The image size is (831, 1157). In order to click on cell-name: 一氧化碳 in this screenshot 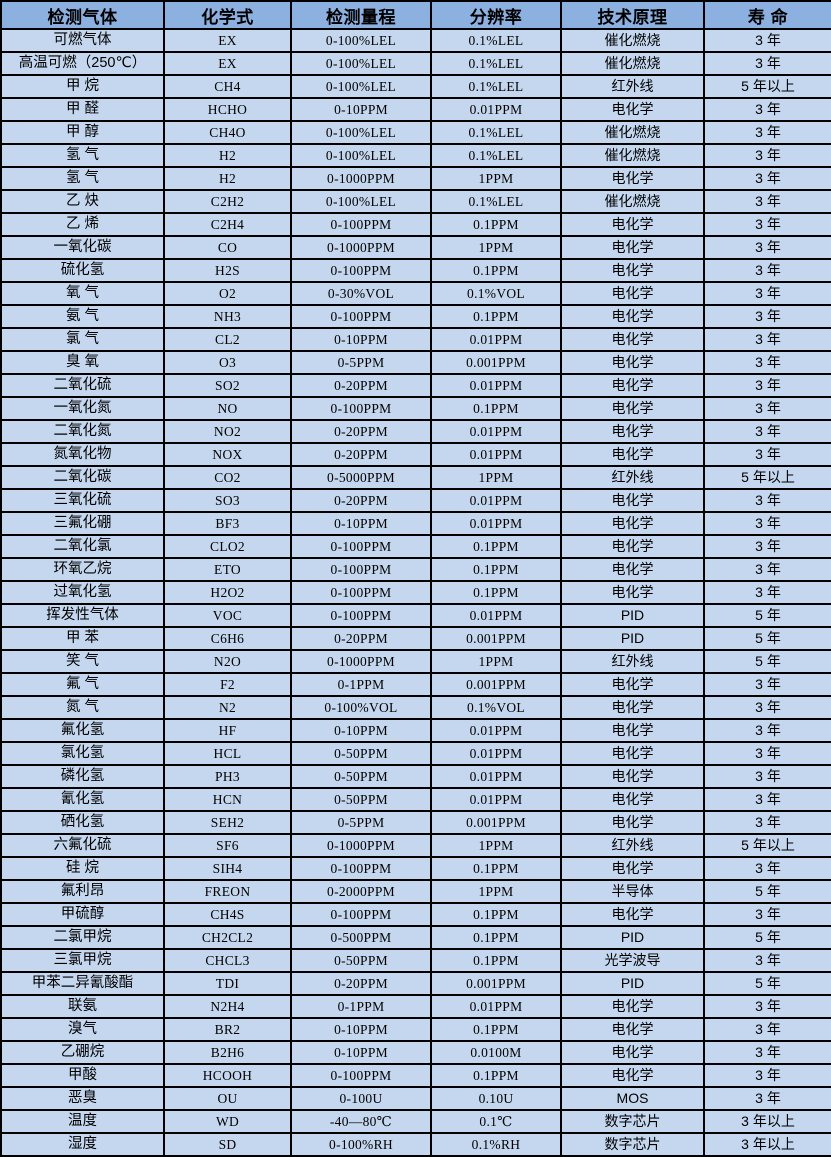, I will do `click(82, 247)`.